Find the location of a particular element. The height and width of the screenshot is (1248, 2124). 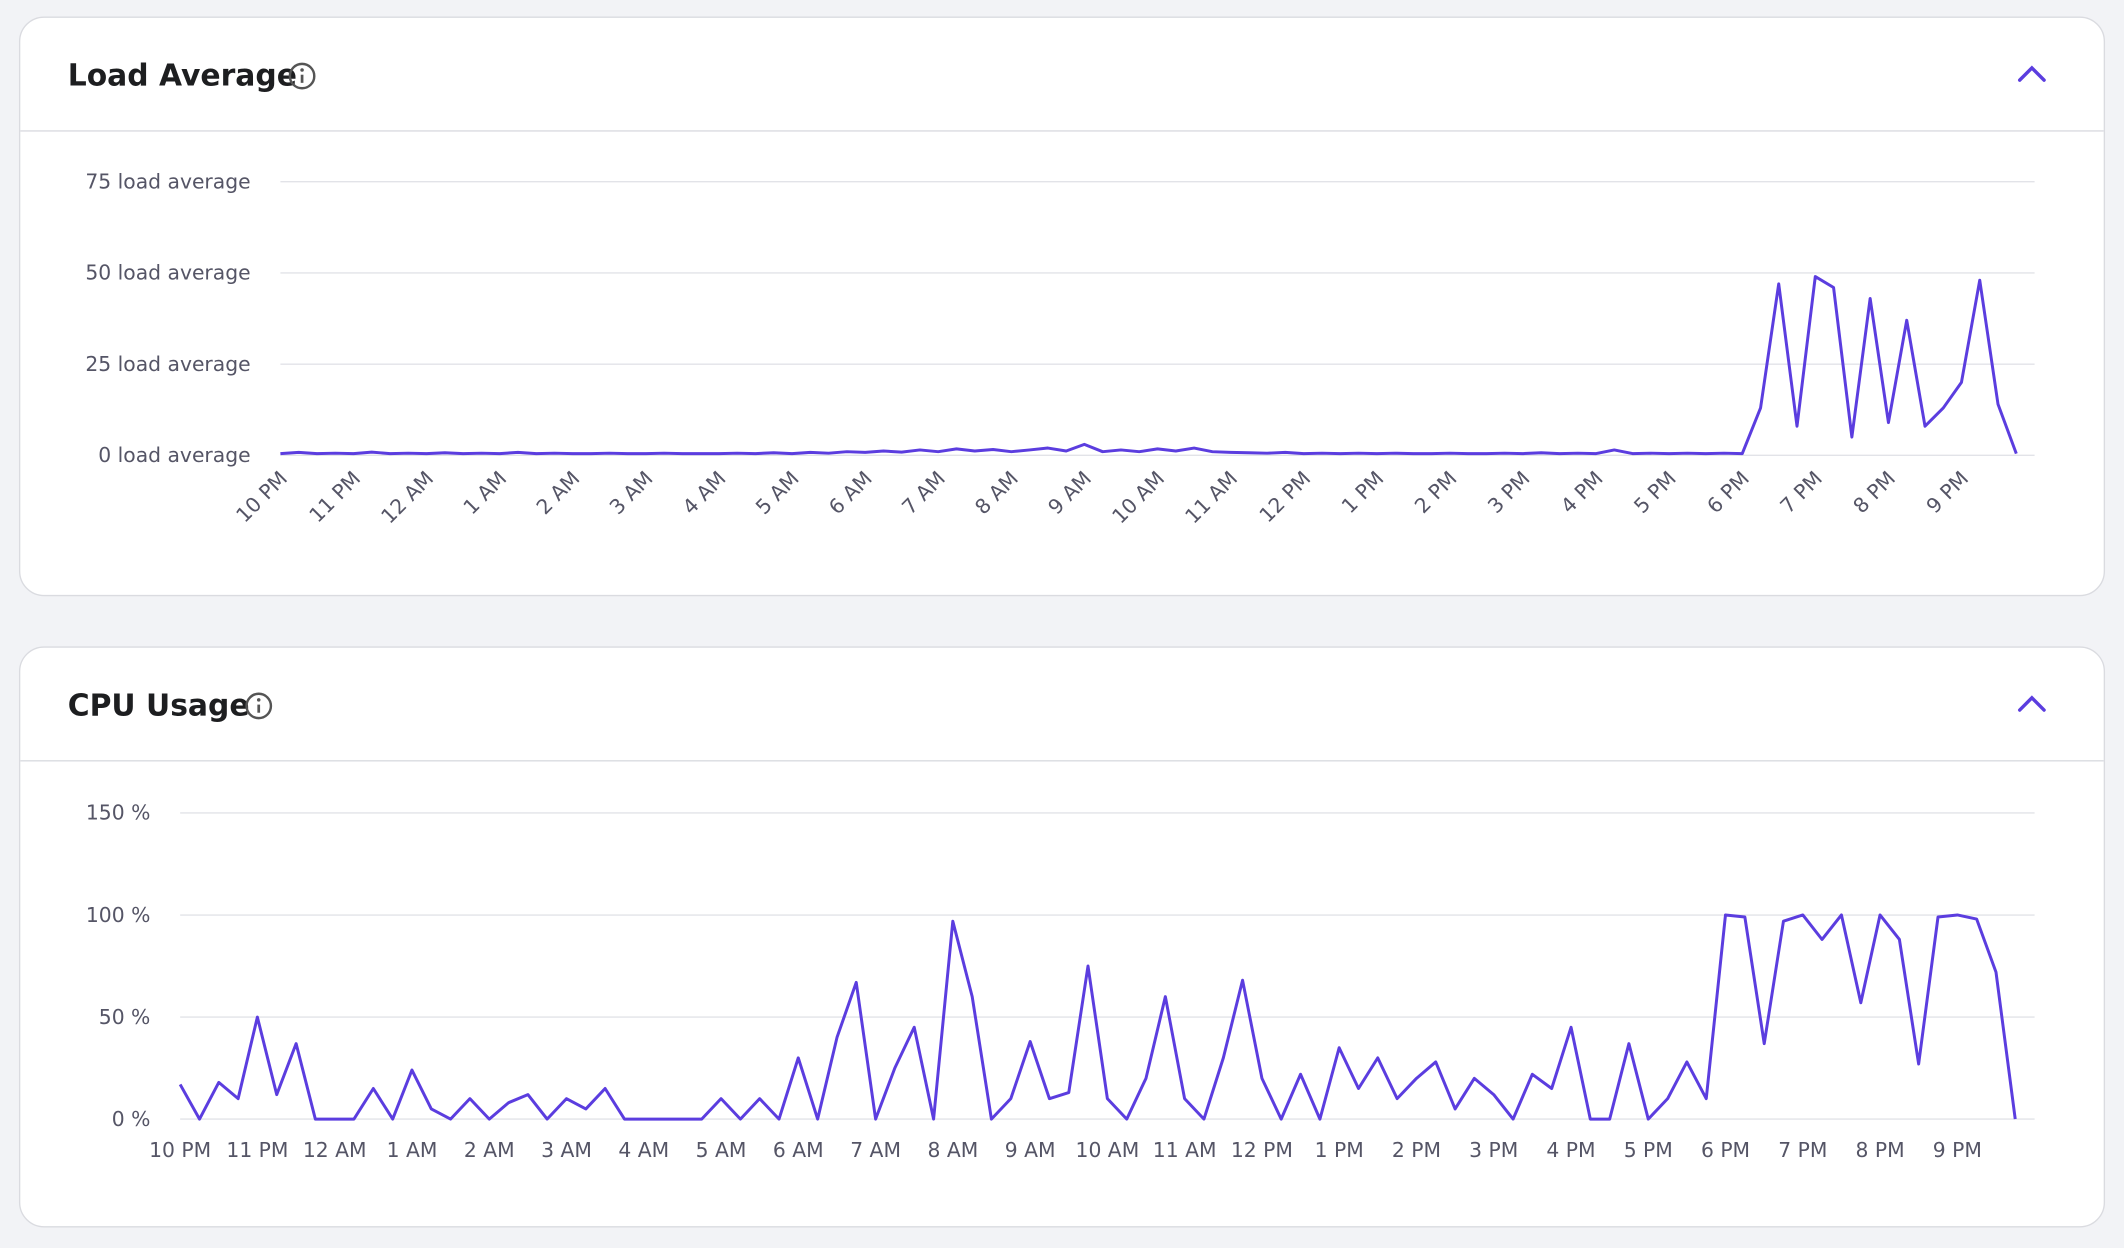

x-tick-label: 10 AM is located at coordinates (1108, 1150).